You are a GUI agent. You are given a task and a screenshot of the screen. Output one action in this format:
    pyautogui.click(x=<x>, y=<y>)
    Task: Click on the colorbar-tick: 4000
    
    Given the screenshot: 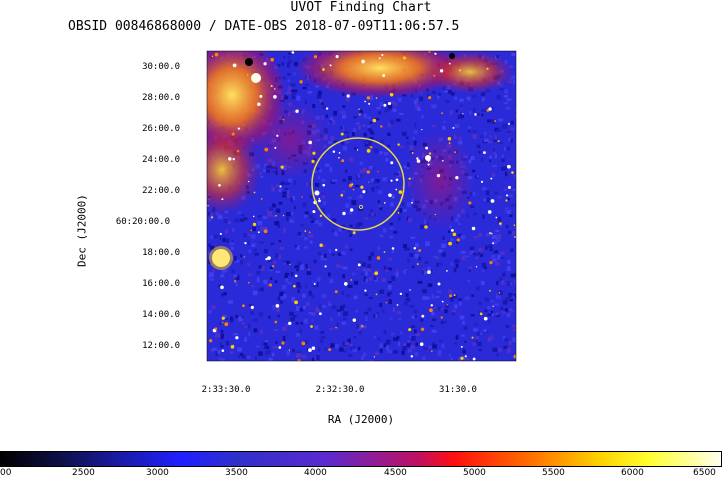 What is the action you would take?
    pyautogui.click(x=315, y=473)
    